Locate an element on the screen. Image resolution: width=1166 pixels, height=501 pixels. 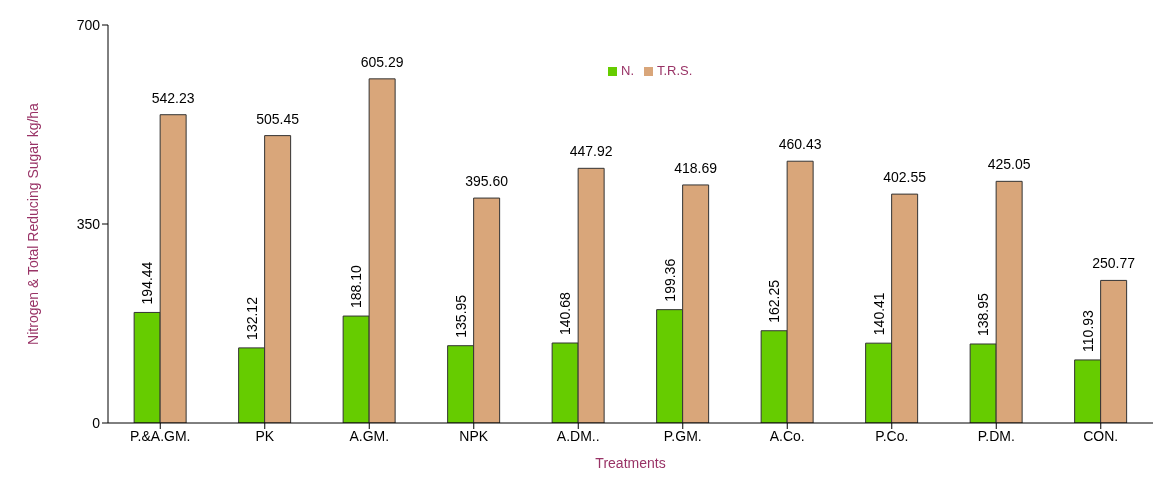
y-axis-title: Nitrogen & Total Reducing Sugar kg/ha is located at coordinates (32, 223).